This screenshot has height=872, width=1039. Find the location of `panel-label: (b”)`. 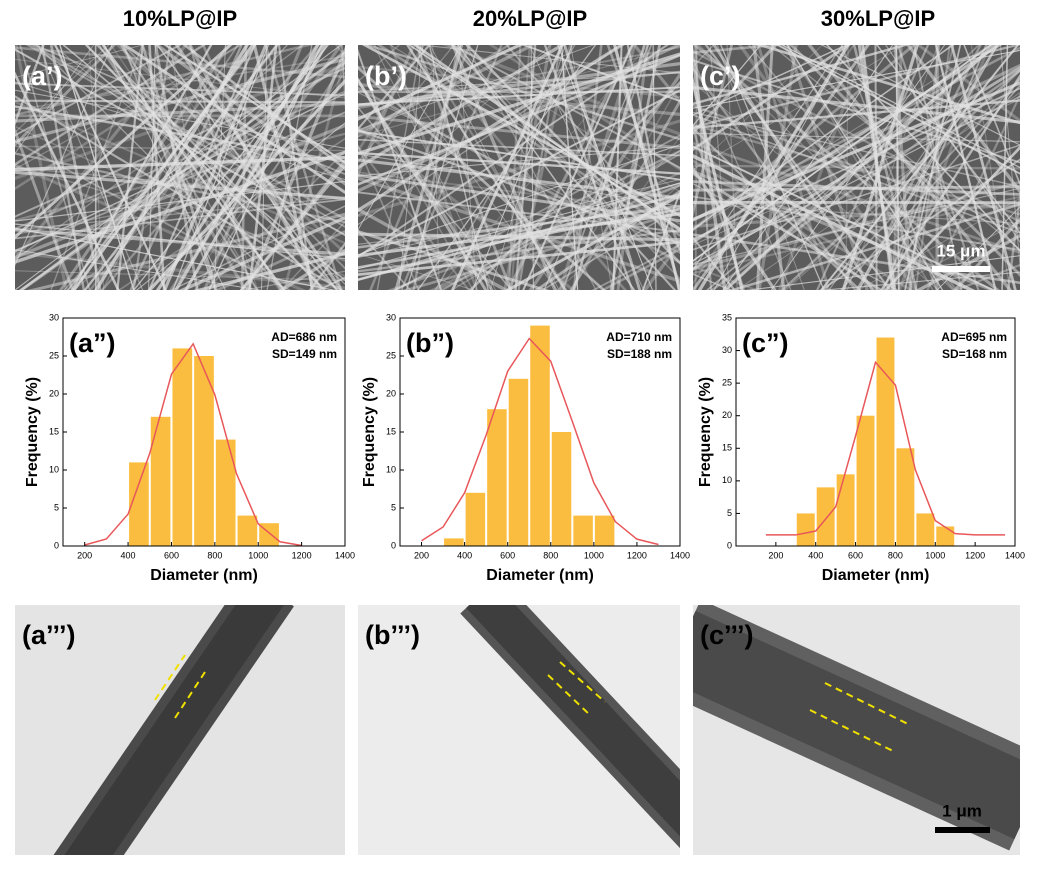

panel-label: (b”) is located at coordinates (430, 343).